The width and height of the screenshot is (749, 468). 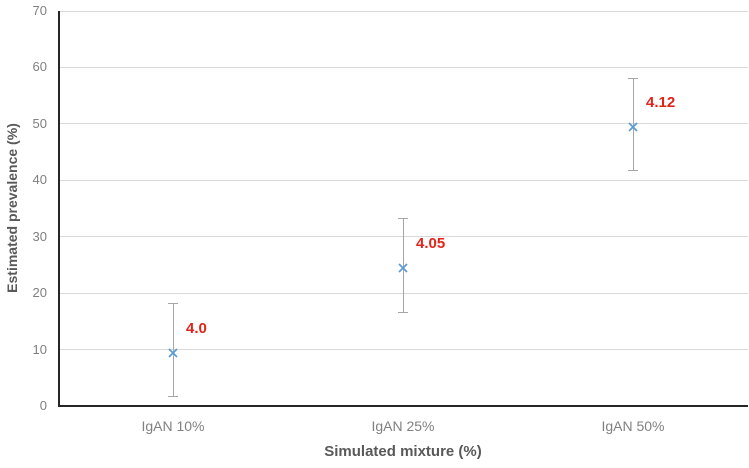 I want to click on data-label: 4.05, so click(x=431, y=243).